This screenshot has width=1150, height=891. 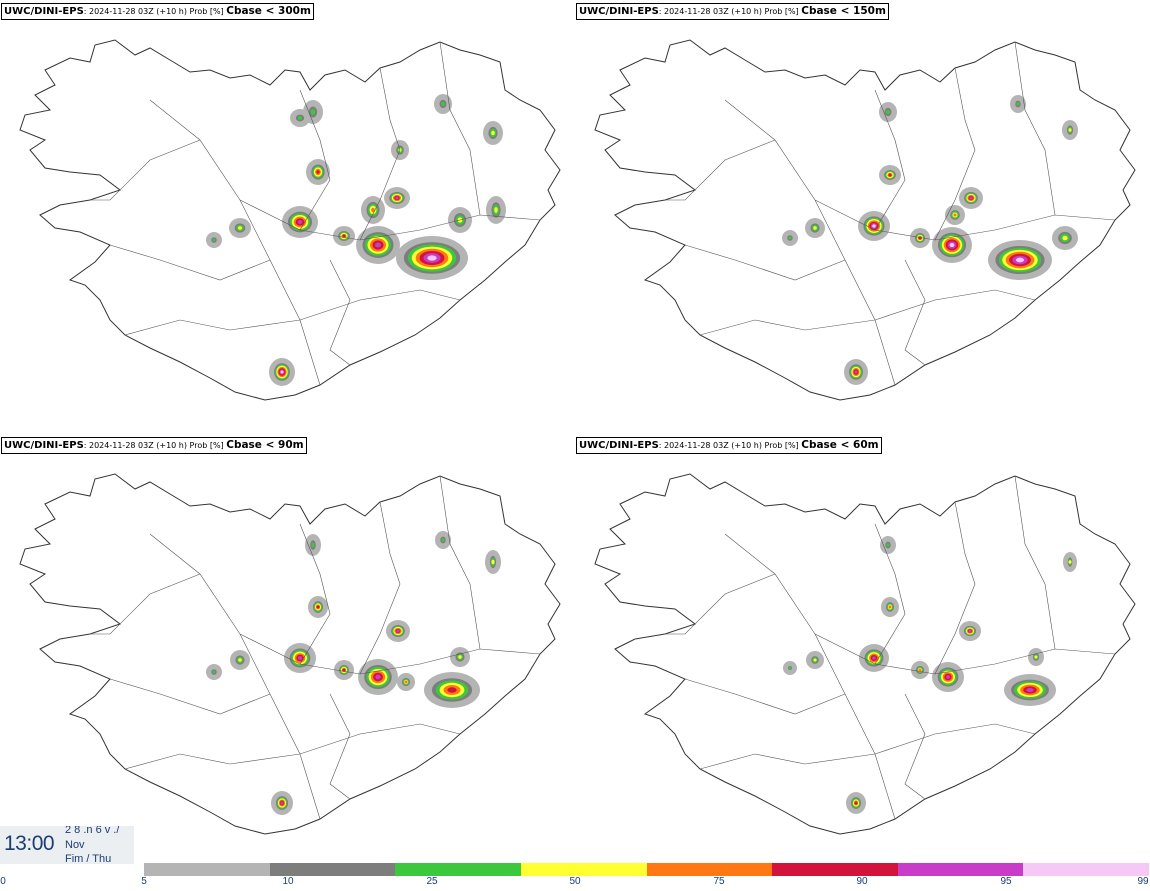 I want to click on valid-time: 13:00, so click(x=29, y=843).